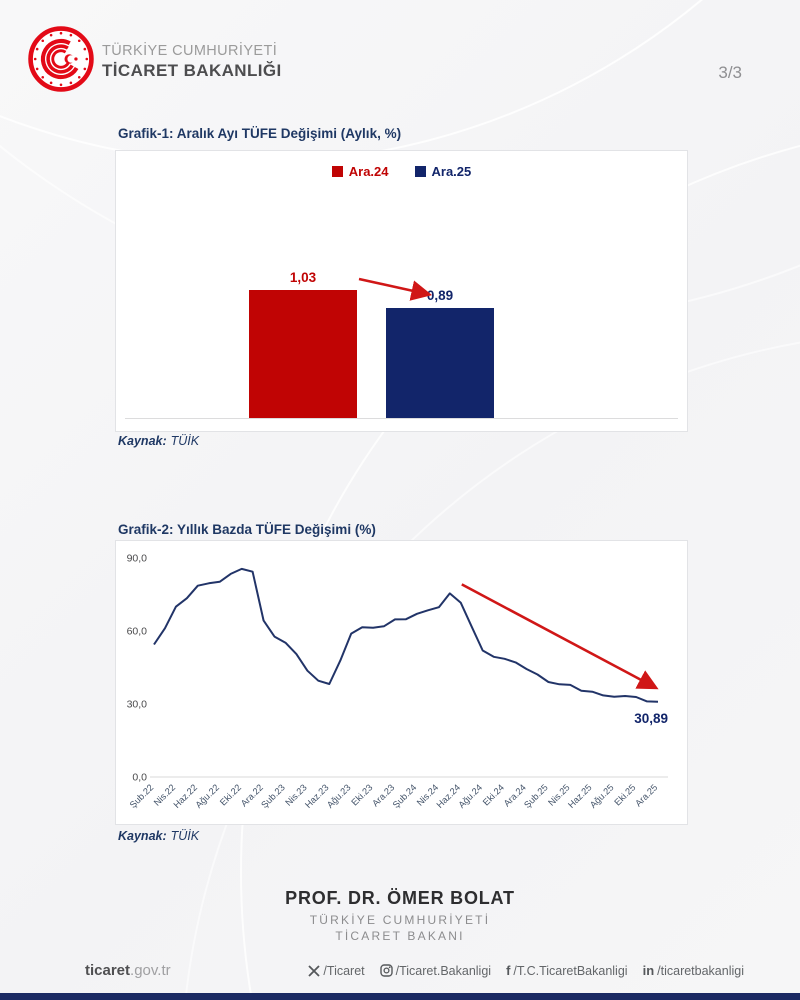 Image resolution: width=800 pixels, height=1000 pixels. What do you see at coordinates (368, 171) in the screenshot?
I see `legend-label: Ara.24` at bounding box center [368, 171].